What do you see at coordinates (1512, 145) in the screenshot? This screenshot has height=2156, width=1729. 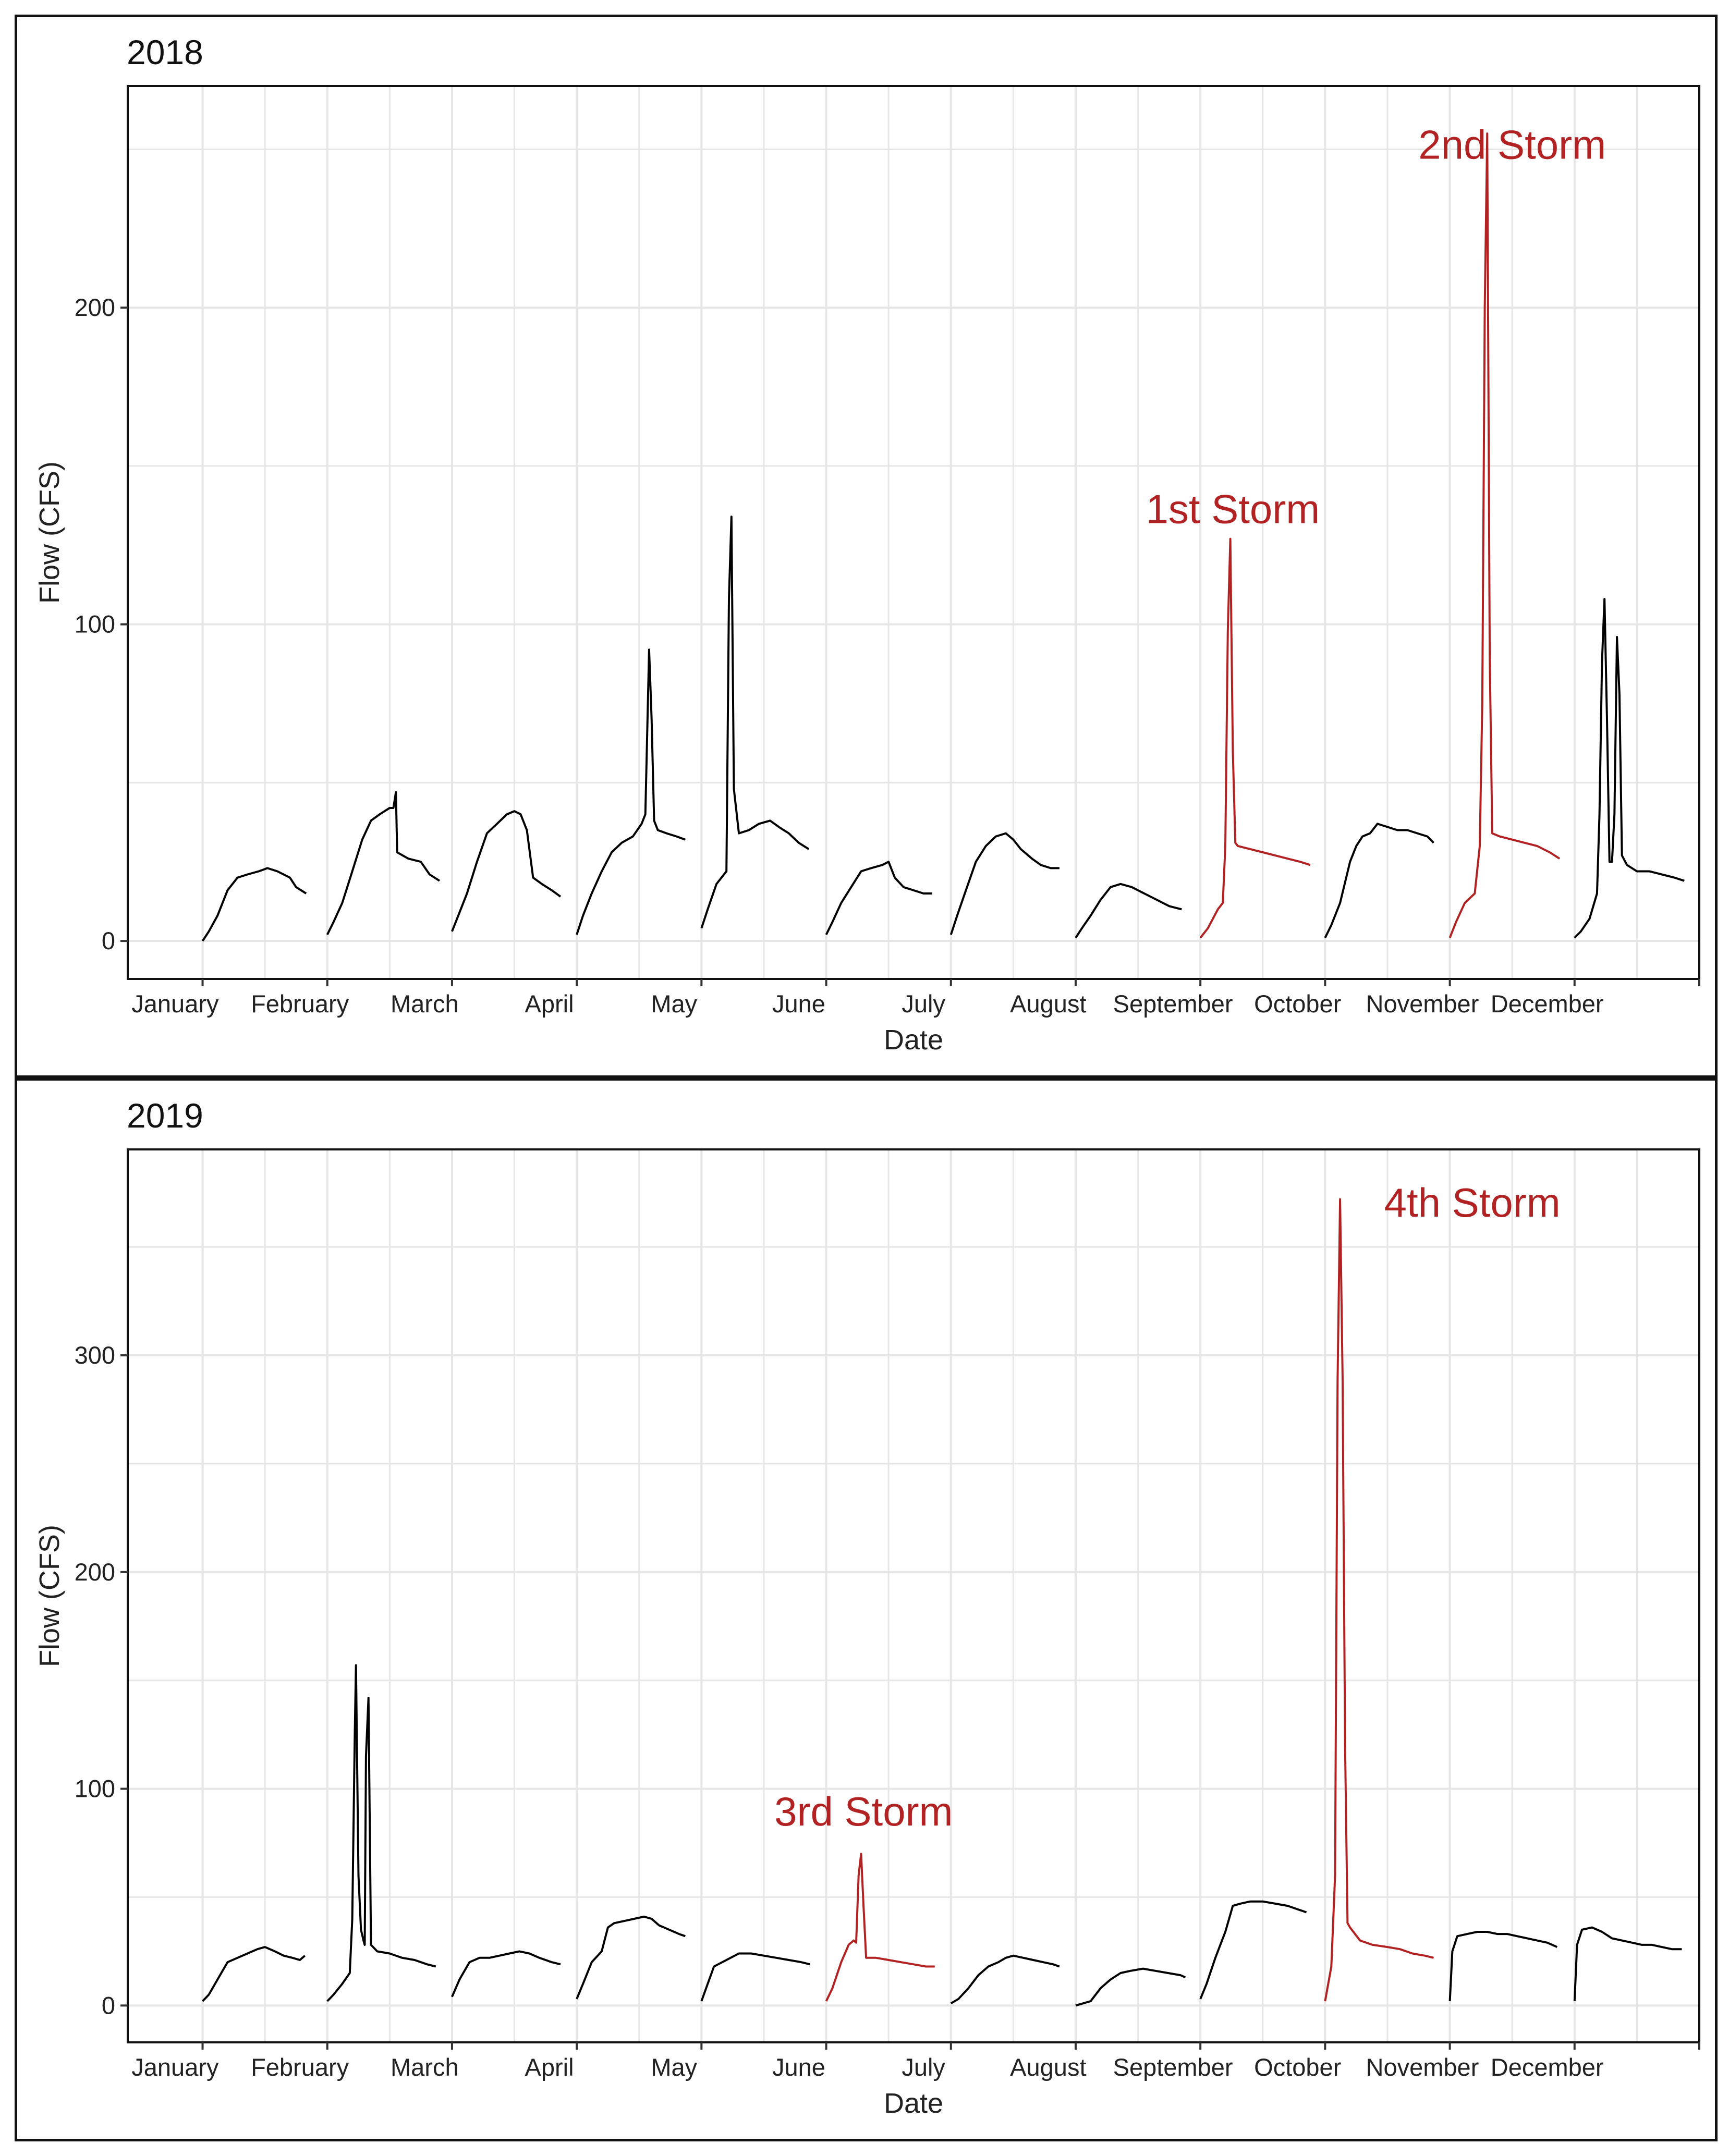 I see `storm-annotation: 2nd Storm` at bounding box center [1512, 145].